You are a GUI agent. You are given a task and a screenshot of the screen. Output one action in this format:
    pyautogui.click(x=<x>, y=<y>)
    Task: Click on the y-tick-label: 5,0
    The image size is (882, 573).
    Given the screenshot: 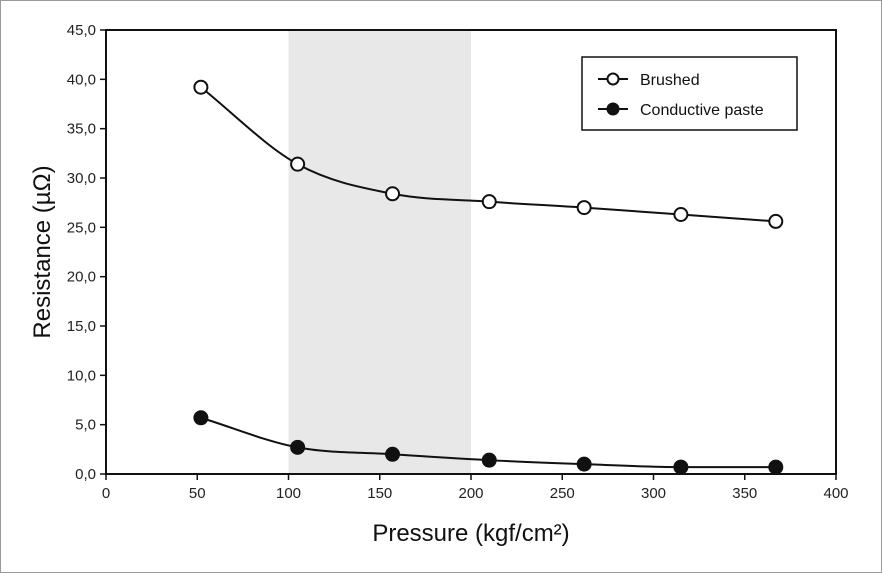 What is the action you would take?
    pyautogui.click(x=85, y=425)
    